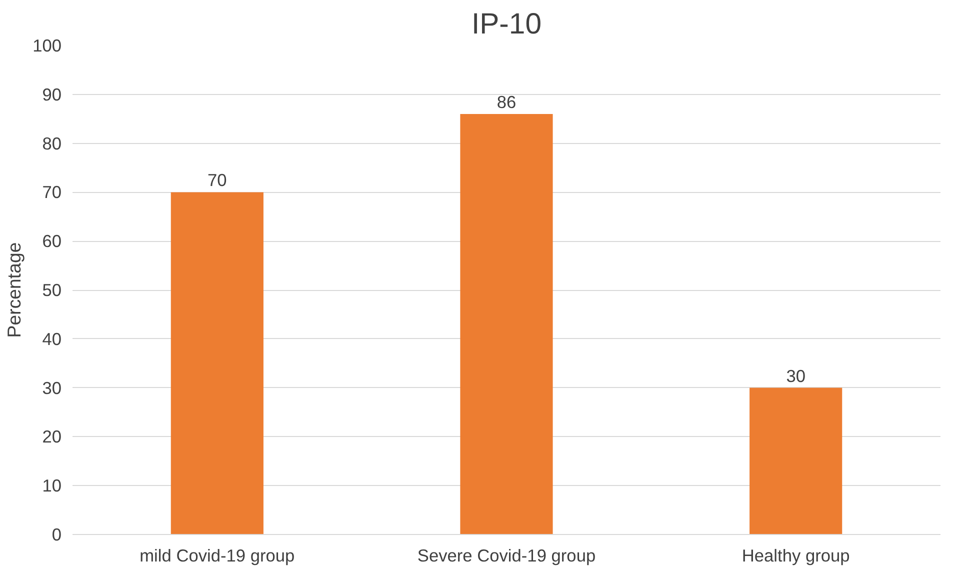  Describe the element at coordinates (52, 143) in the screenshot. I see `y-tick-label: 80` at that location.